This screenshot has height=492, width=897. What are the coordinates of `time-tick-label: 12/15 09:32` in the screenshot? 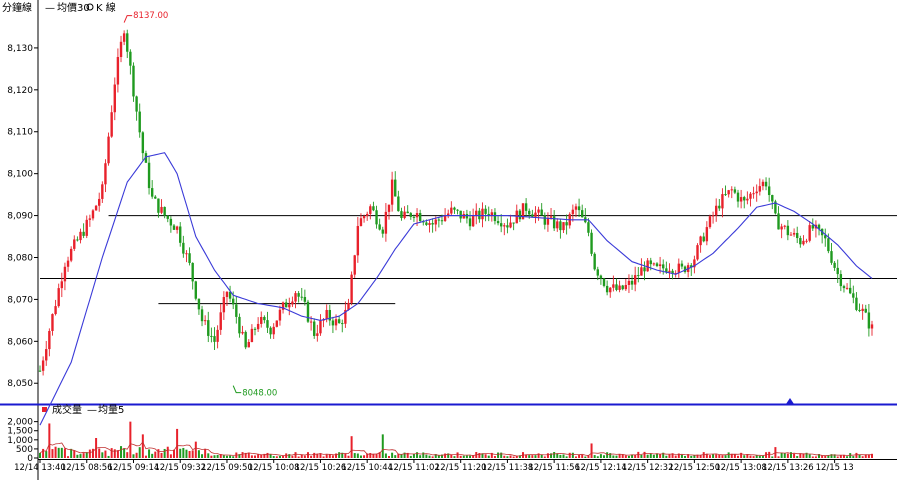 It's located at (180, 468).